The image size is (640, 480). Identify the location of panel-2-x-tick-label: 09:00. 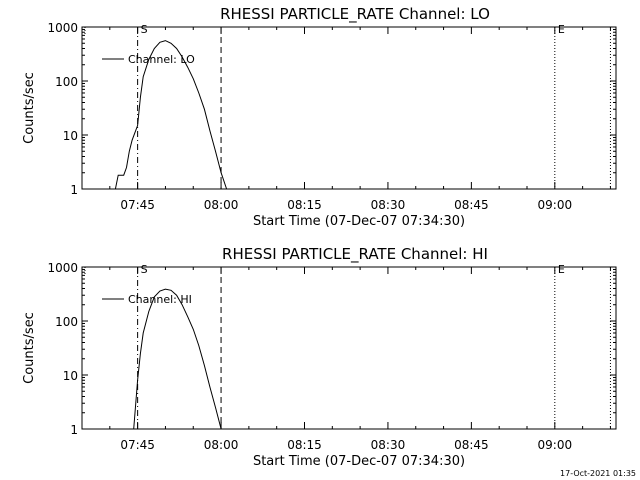
(555, 445).